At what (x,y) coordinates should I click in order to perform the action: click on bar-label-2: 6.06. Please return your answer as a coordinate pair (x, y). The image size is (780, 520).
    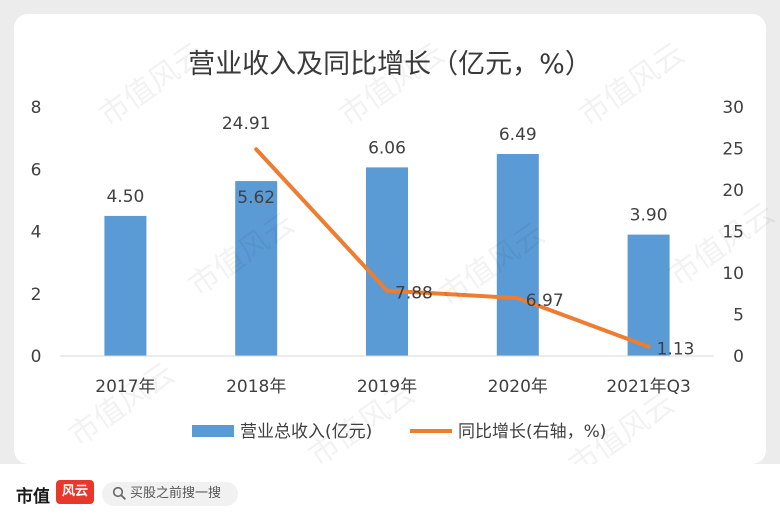
    Looking at the image, I should click on (387, 148).